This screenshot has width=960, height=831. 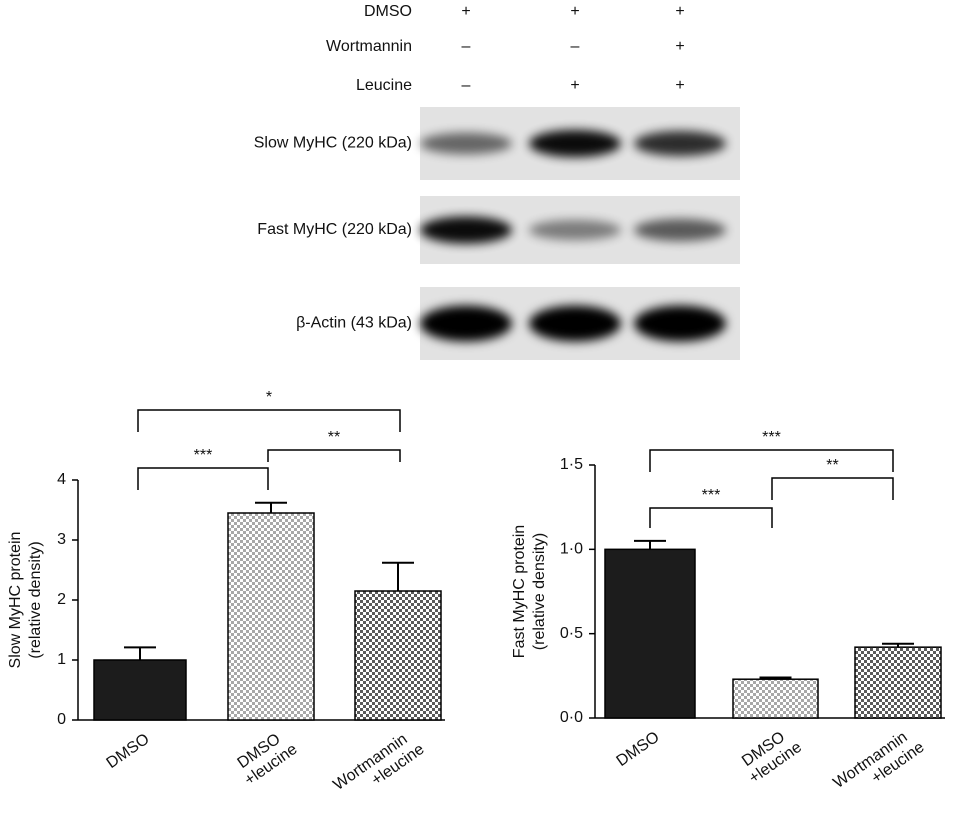 I want to click on y-tick-label: 2, so click(x=61, y=599).